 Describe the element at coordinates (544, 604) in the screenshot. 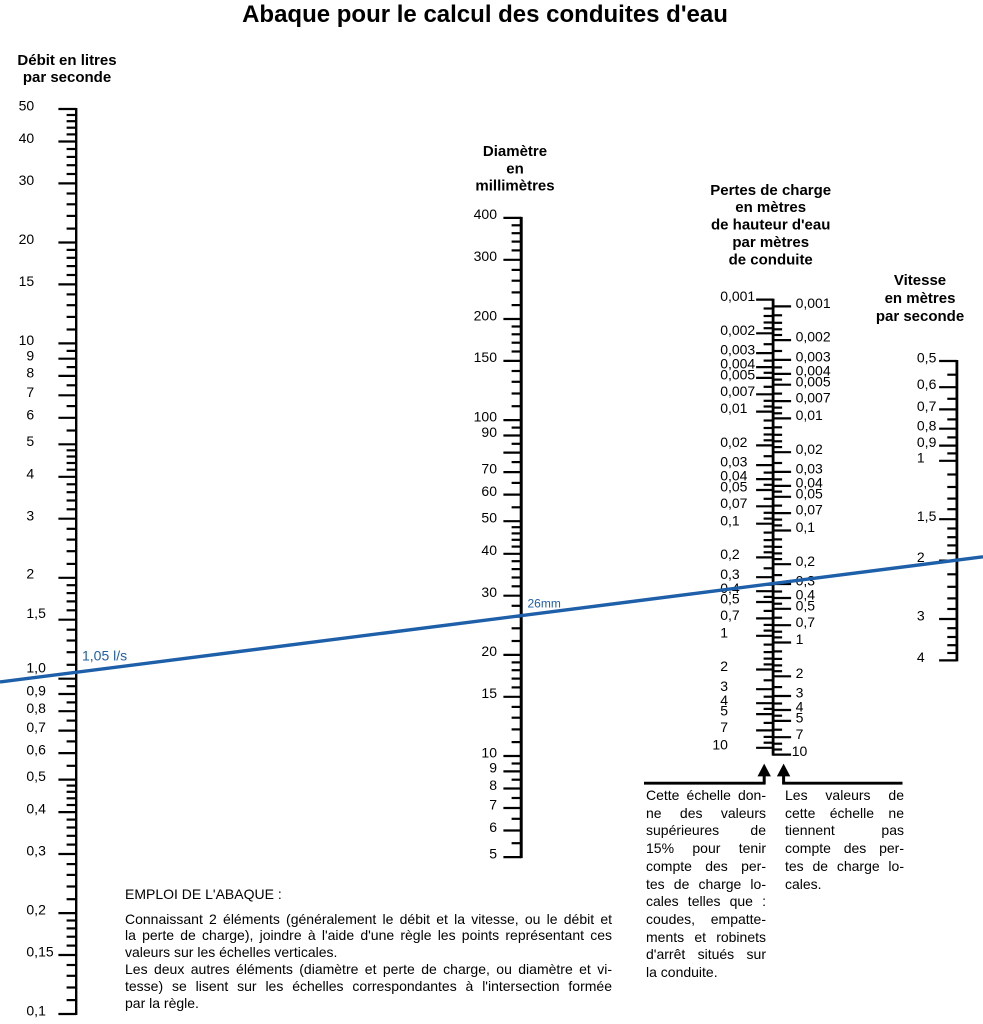

I see `svg-text: 26mm` at that location.